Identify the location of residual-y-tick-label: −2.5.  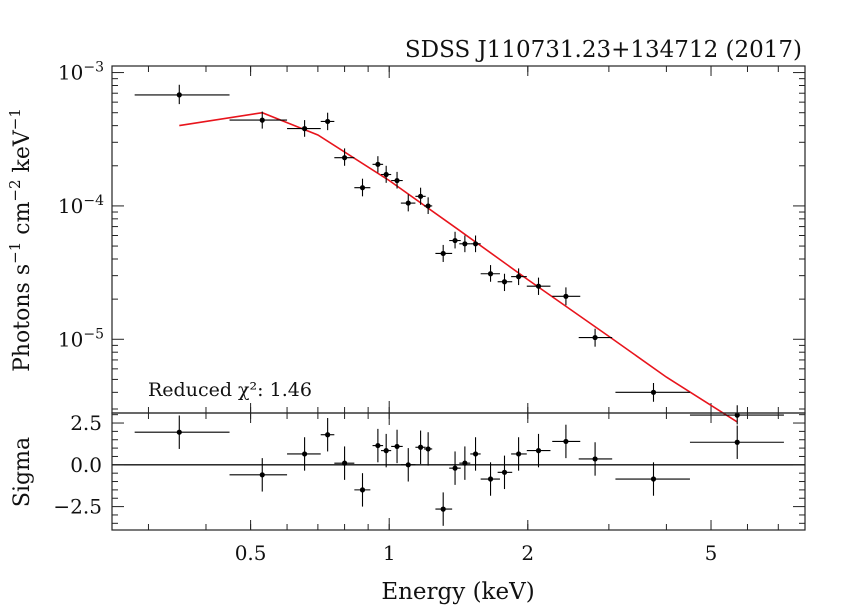
(77, 507).